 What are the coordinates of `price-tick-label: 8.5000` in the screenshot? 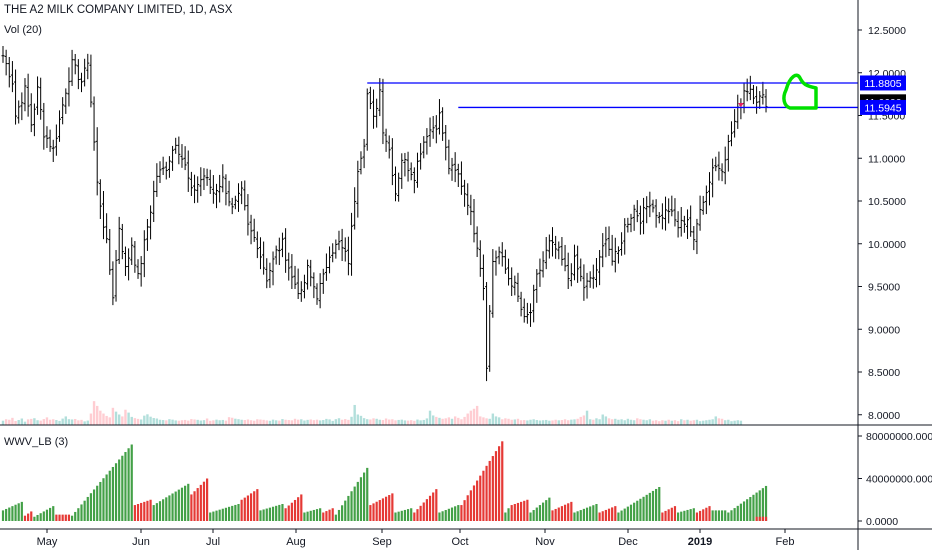 It's located at (884, 373).